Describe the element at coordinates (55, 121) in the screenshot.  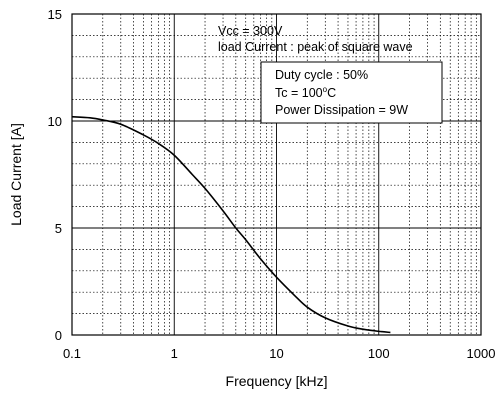
I see `y-tick-label: 10` at that location.